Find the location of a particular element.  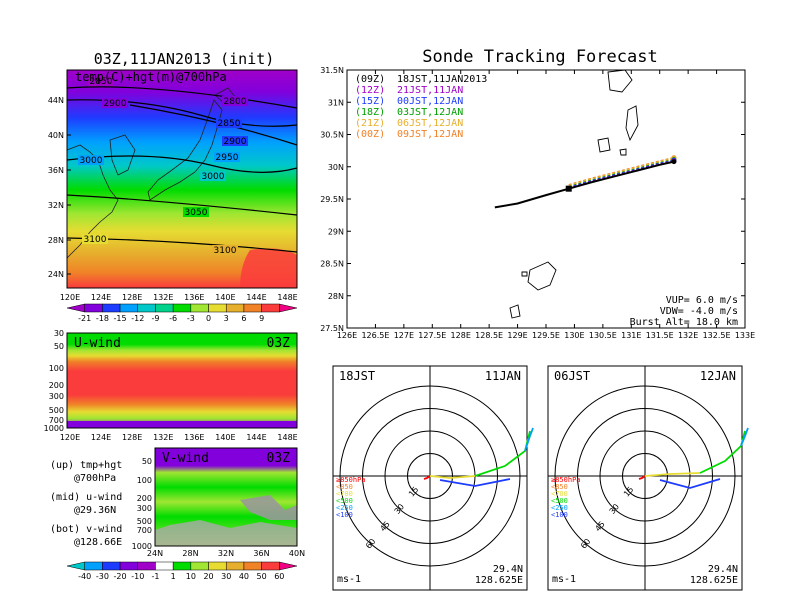

map-lon-label: 148E is located at coordinates (287, 297).